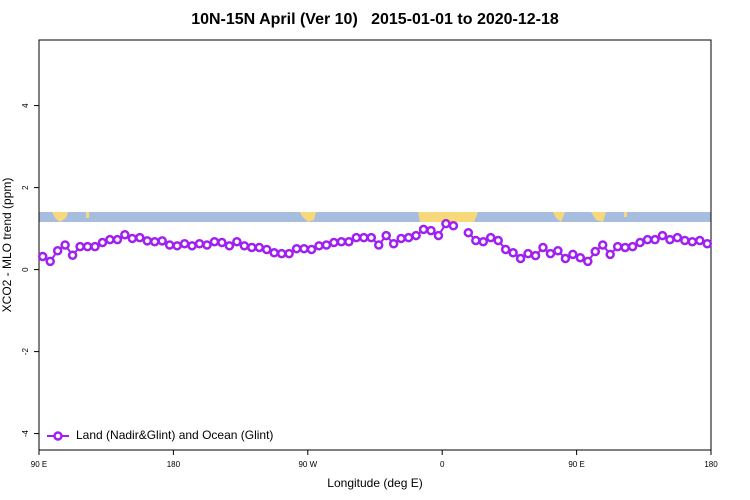 The image size is (750, 500). What do you see at coordinates (25, 187) in the screenshot?
I see `y-tick-label: 2` at bounding box center [25, 187].